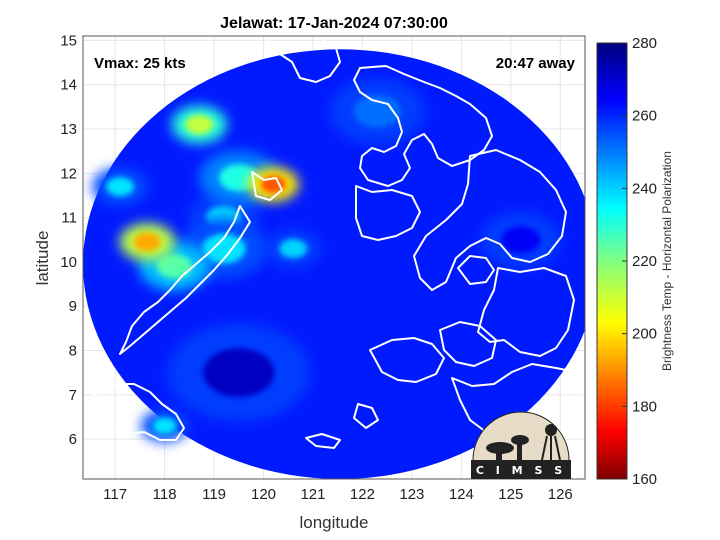  Describe the element at coordinates (42, 258) in the screenshot. I see `y-axis-label: latitude` at that location.